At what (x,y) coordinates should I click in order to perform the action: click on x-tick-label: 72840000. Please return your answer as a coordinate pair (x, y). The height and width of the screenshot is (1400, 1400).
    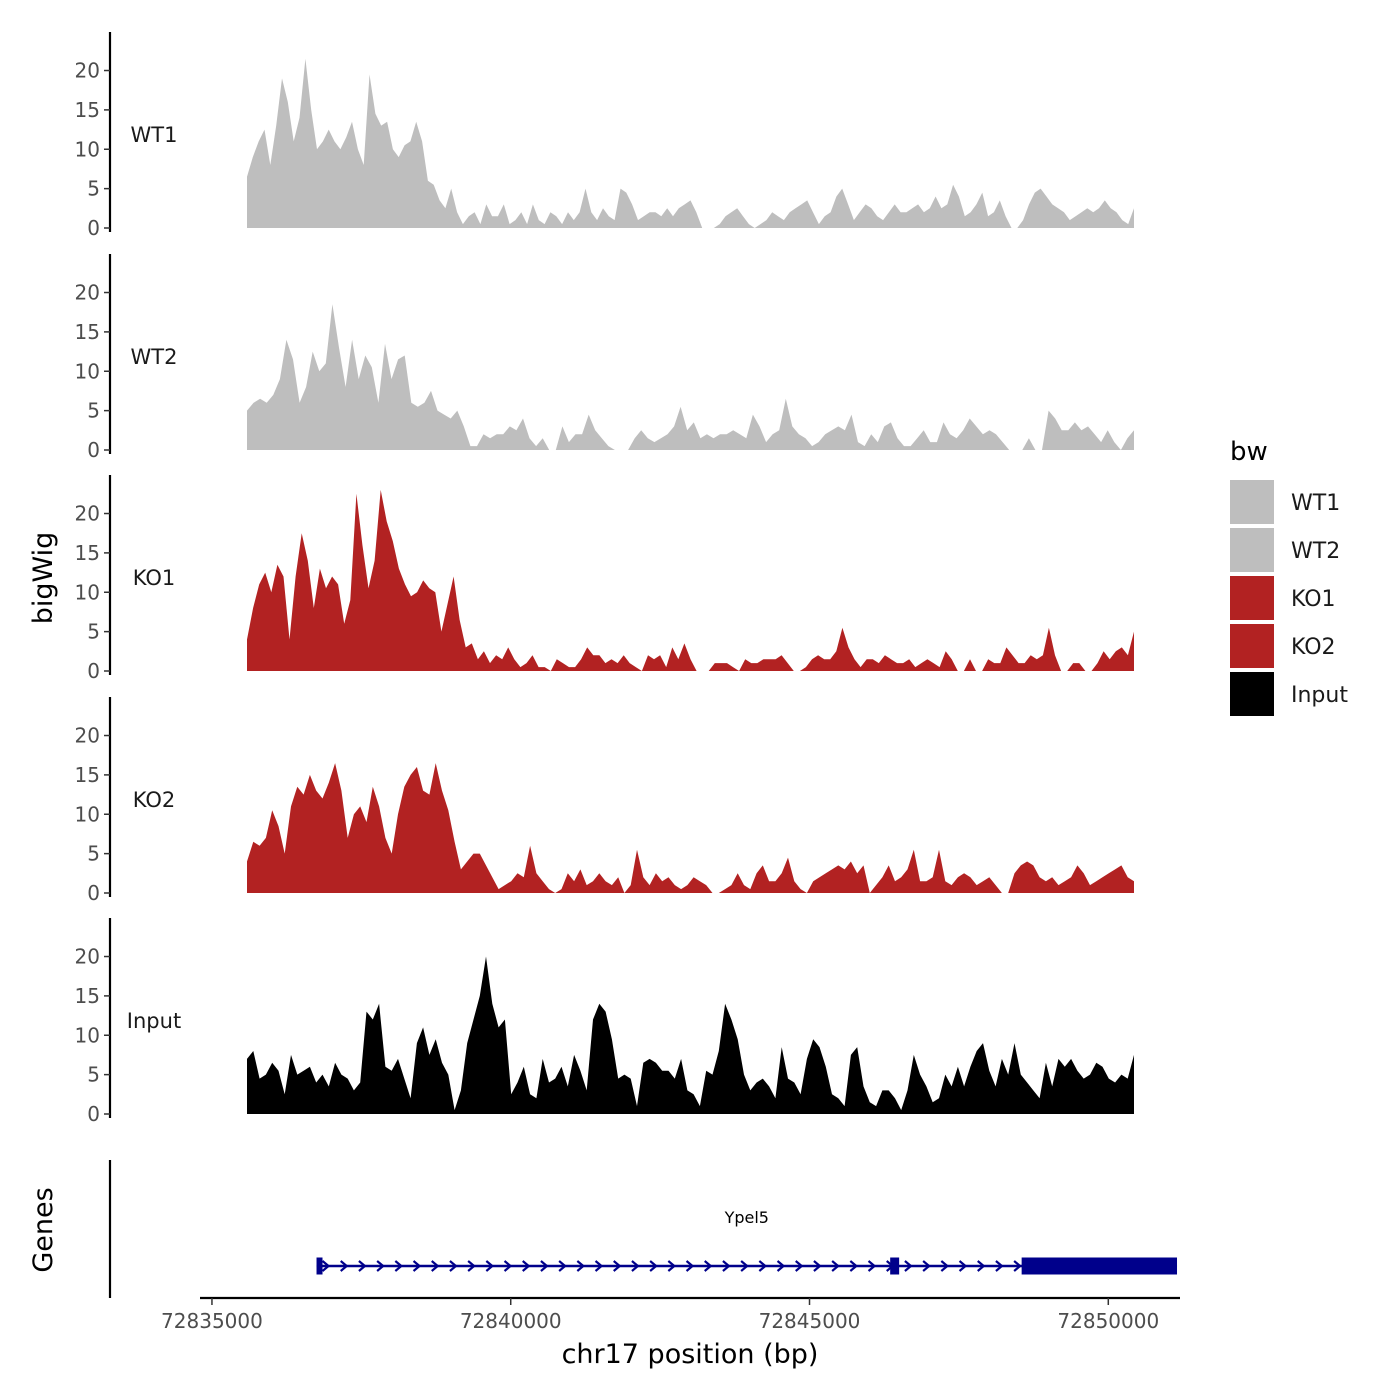
    Looking at the image, I should click on (511, 1321).